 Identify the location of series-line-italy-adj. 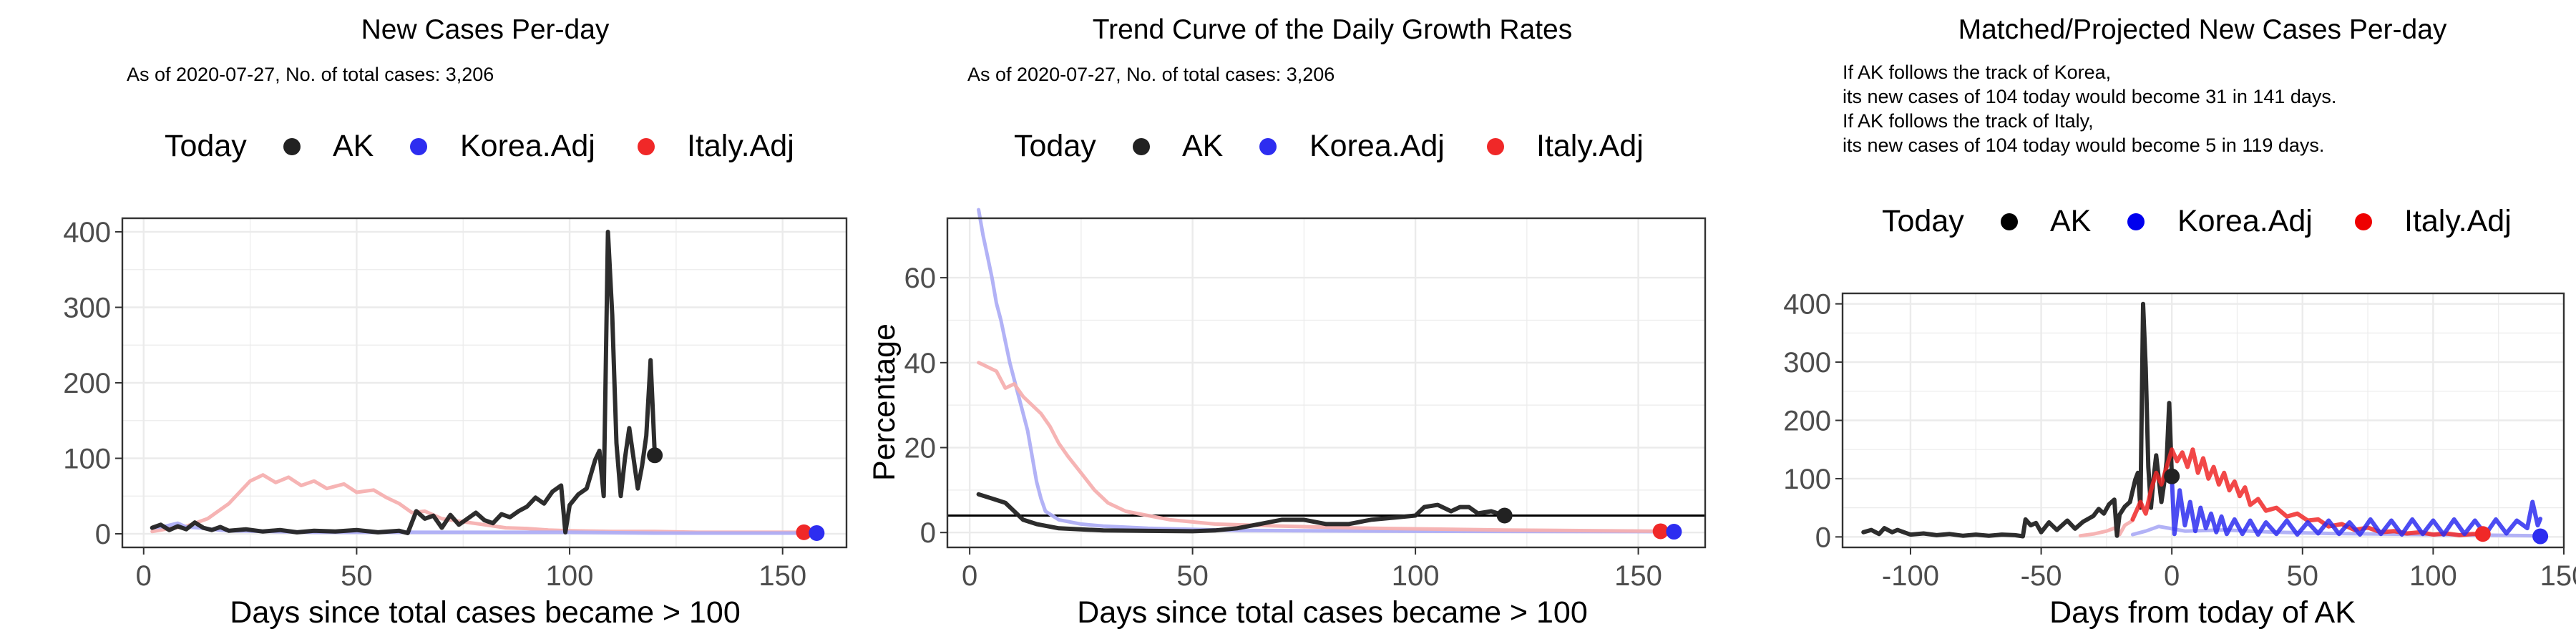
(2307, 492).